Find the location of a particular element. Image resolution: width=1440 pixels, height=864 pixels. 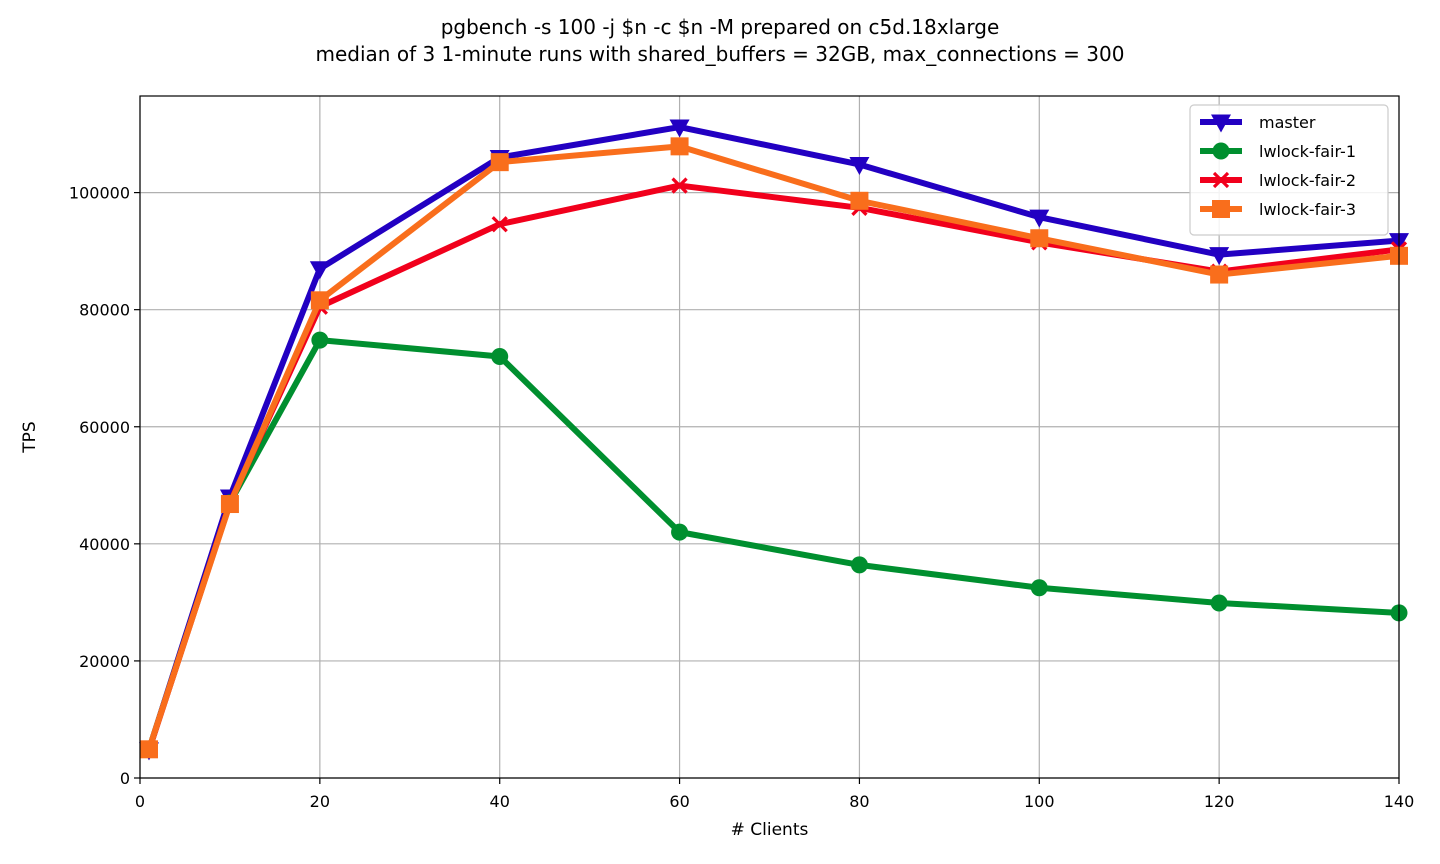

y-tick-label: 80000 is located at coordinates (104, 310).